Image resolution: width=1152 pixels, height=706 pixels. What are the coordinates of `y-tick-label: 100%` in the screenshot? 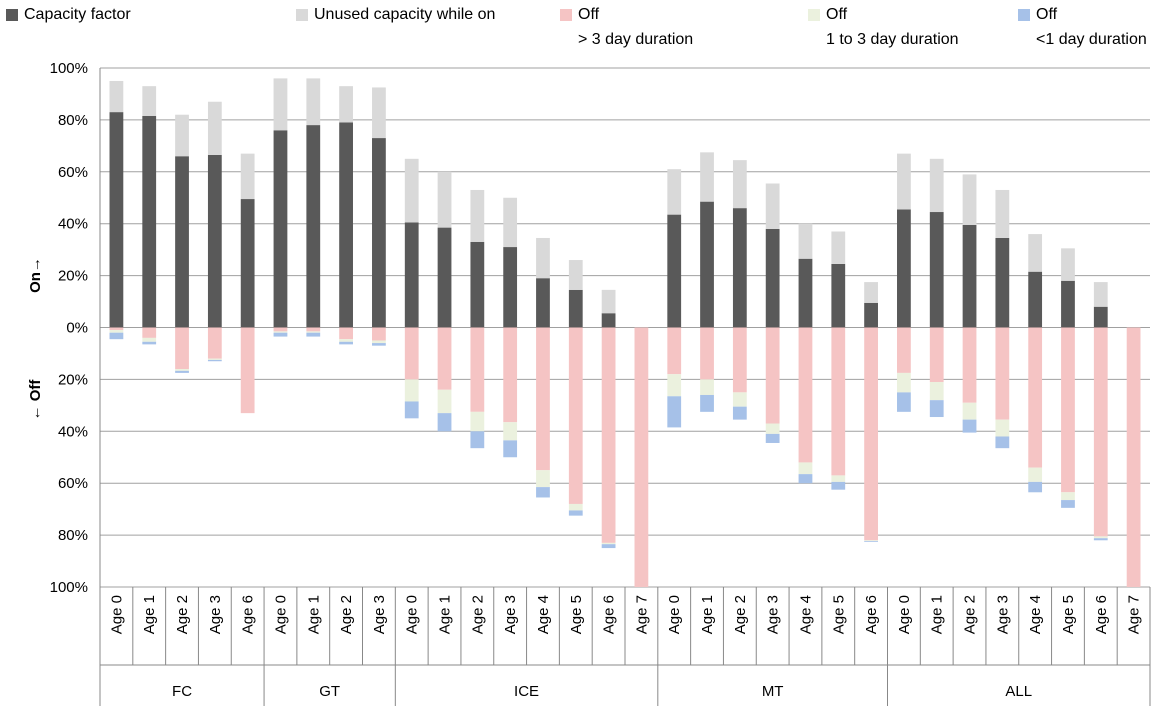 It's located at (69, 68).